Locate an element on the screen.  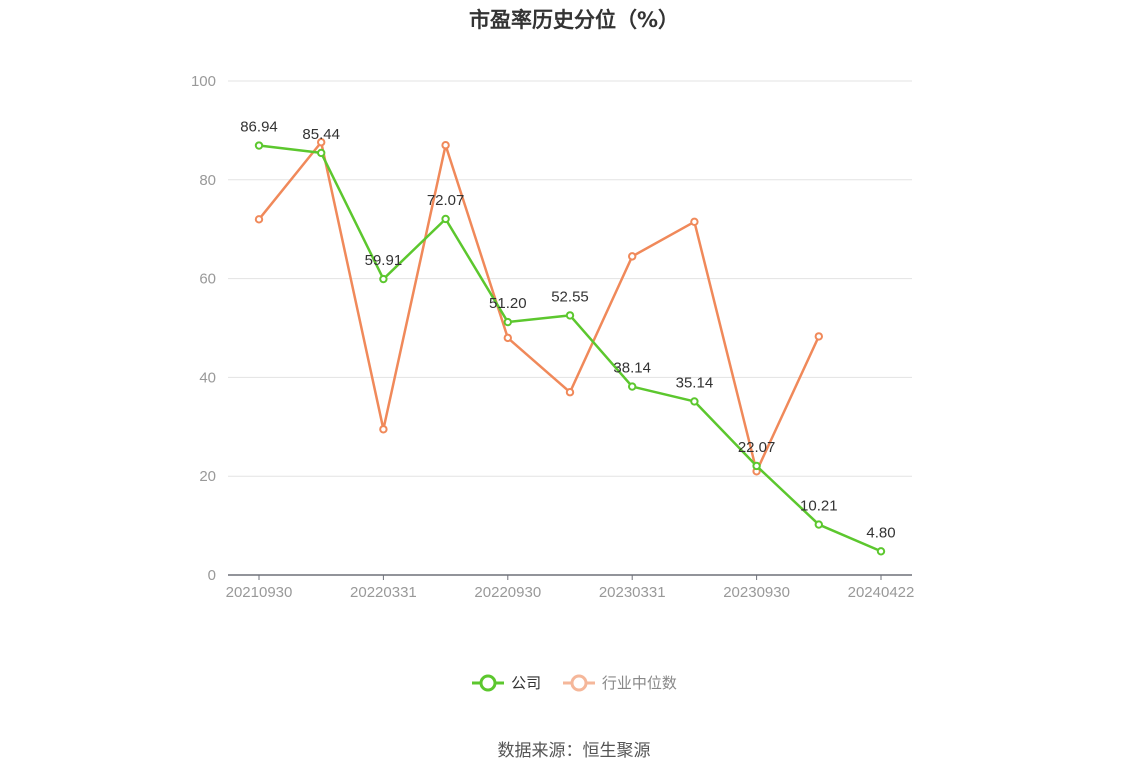
y-tick-label: 100 is located at coordinates (203, 81).